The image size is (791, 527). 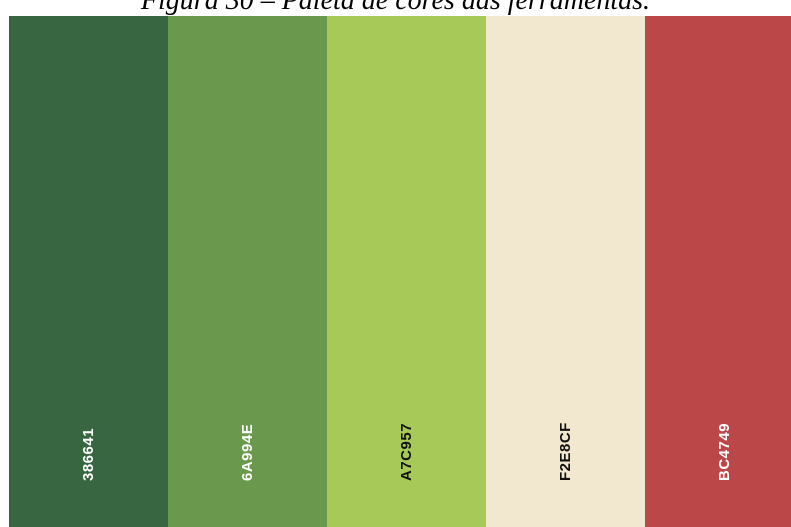 What do you see at coordinates (565, 451) in the screenshot?
I see `swatch-hex-label: F2E8CF` at bounding box center [565, 451].